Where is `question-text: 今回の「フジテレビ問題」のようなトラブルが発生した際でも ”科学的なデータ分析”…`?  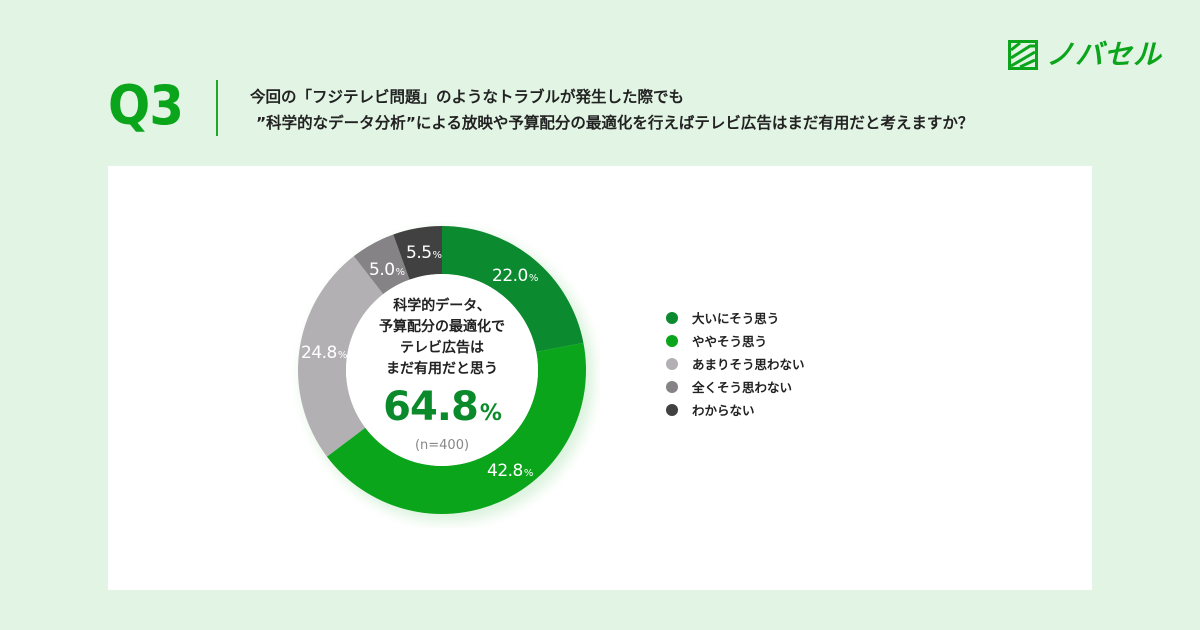
question-text: 今回の「フジテレビ問題」のようなトラブルが発生した際でも ”科学的なデータ分析”… is located at coordinates (611, 110).